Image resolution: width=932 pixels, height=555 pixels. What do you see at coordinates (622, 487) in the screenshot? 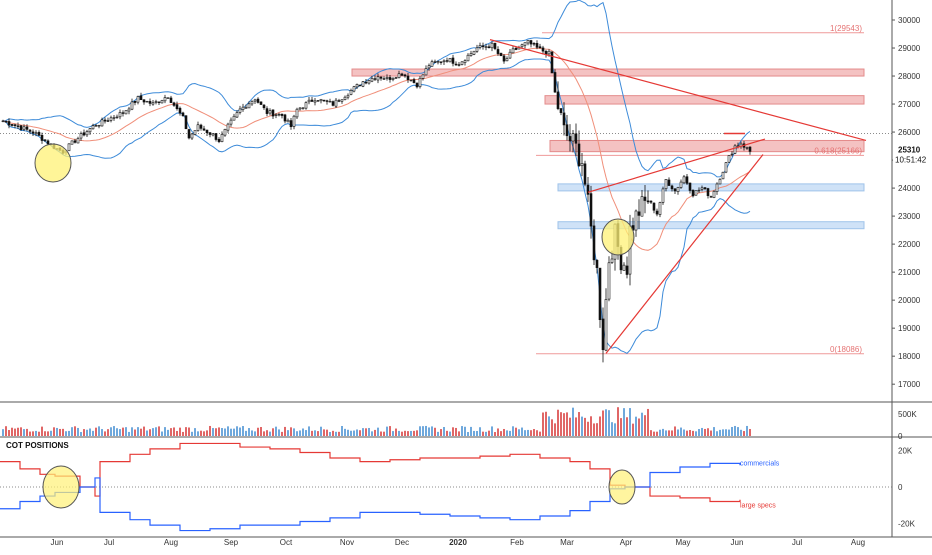
I see `highlight-circle` at bounding box center [622, 487].